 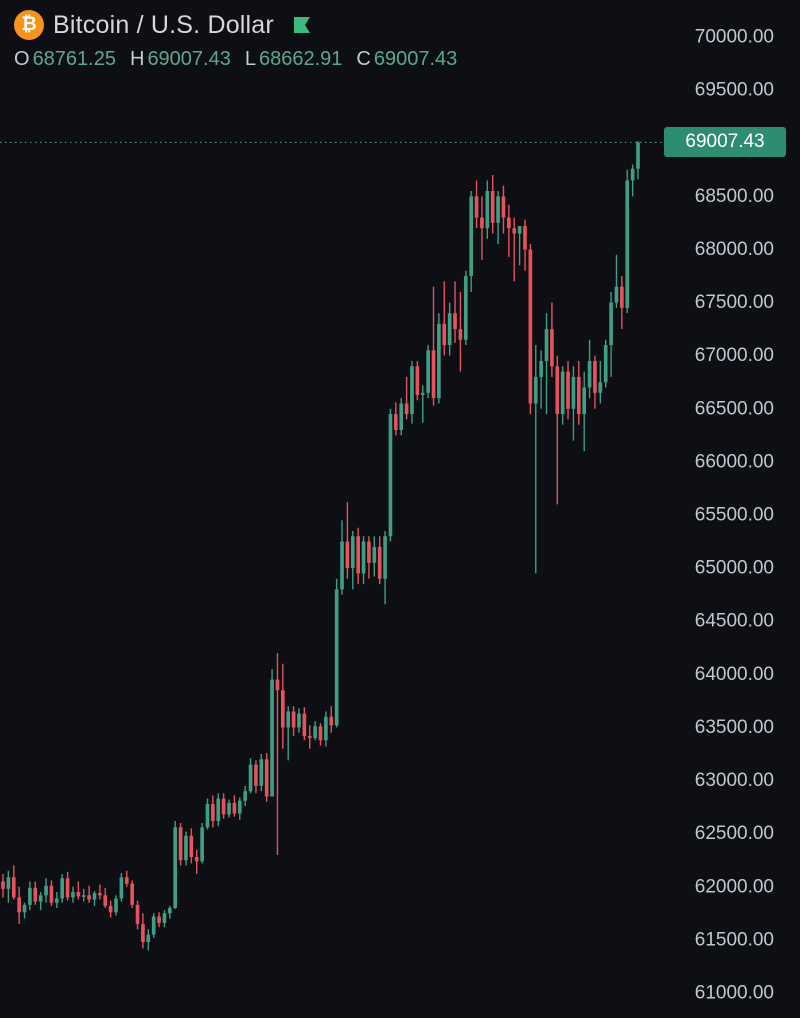 What do you see at coordinates (734, 461) in the screenshot?
I see `y-tick-label: 66000.00` at bounding box center [734, 461].